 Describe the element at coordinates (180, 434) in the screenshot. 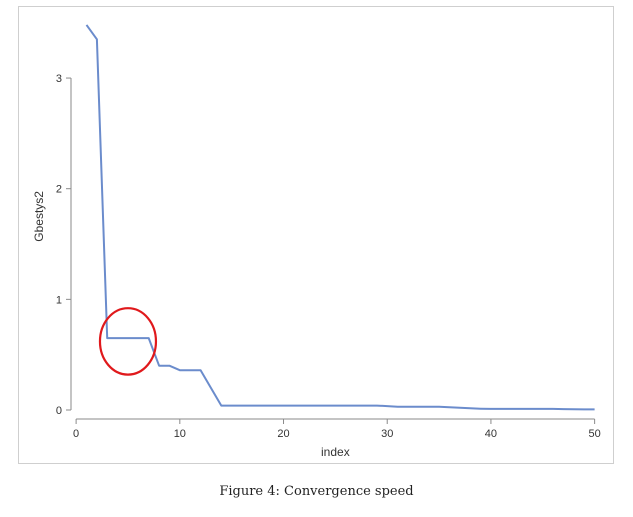

I see `x-tick-label: 10` at that location.